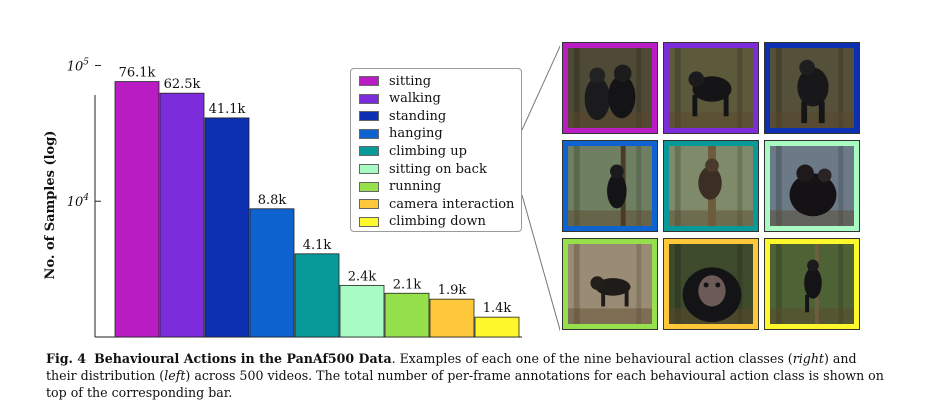  Describe the element at coordinates (317, 295) in the screenshot. I see `bar-climbing-up` at that location.